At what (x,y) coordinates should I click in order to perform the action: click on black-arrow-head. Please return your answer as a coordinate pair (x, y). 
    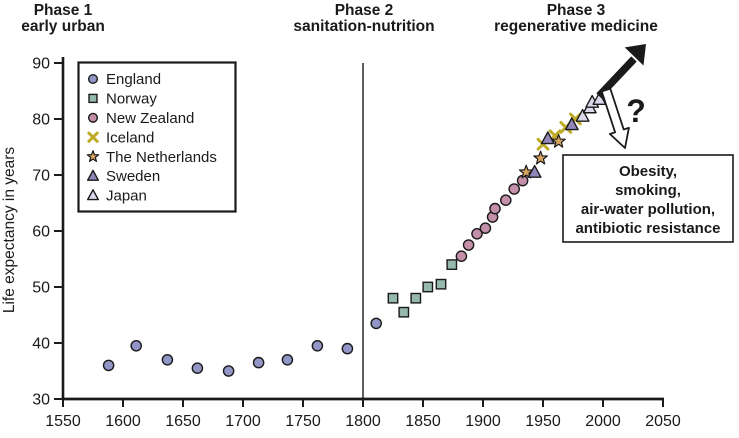
    Looking at the image, I should click on (635, 55).